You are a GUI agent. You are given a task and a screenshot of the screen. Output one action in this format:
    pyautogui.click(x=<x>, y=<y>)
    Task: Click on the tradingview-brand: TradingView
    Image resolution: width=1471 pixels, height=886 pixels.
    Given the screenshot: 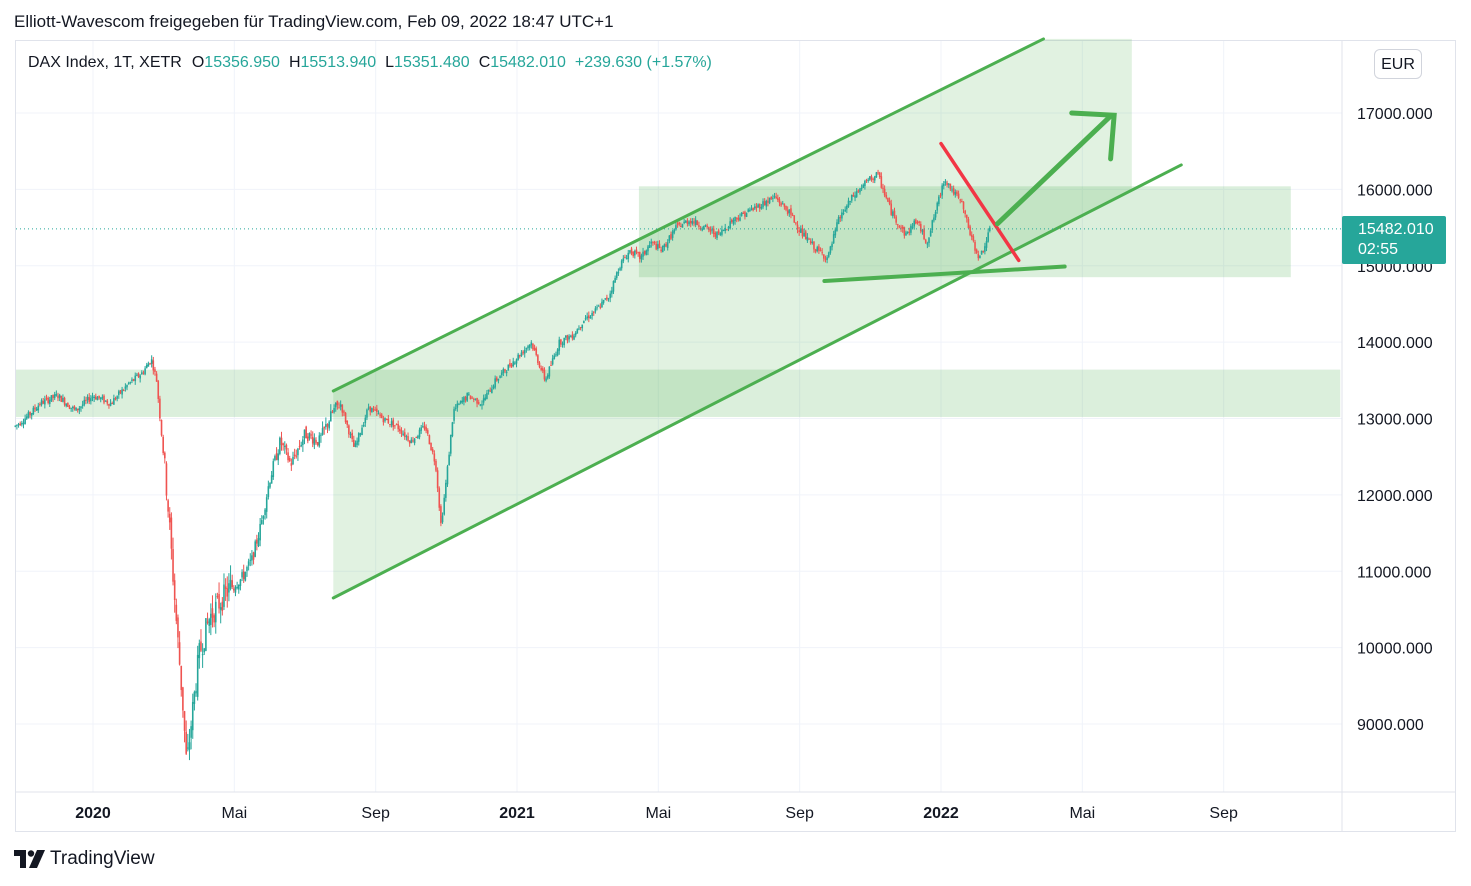 What is the action you would take?
    pyautogui.click(x=84, y=859)
    